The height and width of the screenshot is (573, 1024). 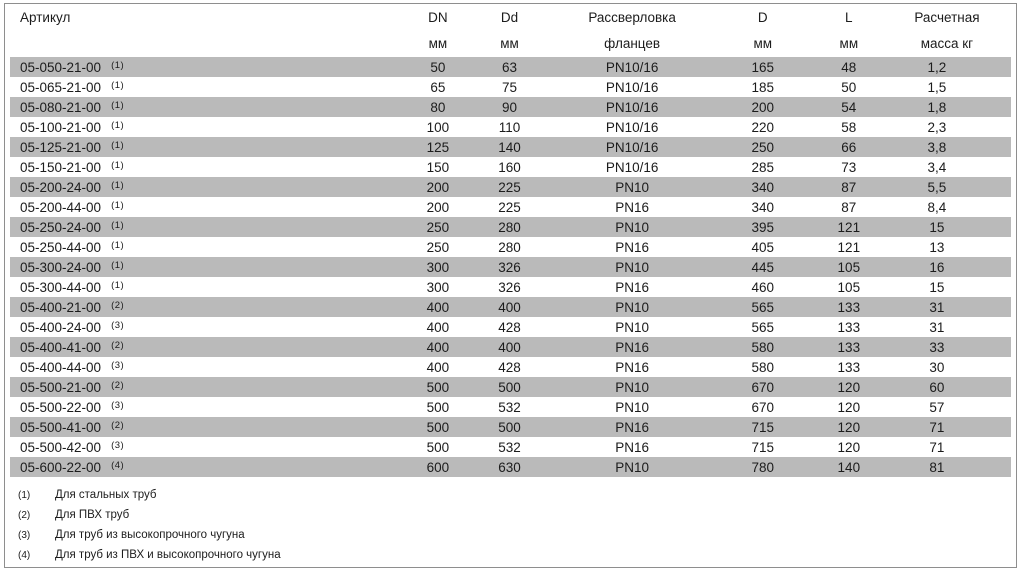 I want to click on header-row-labels: Артикул DN Dd Рассверловка D L Расчетная, so click(x=510, y=17).